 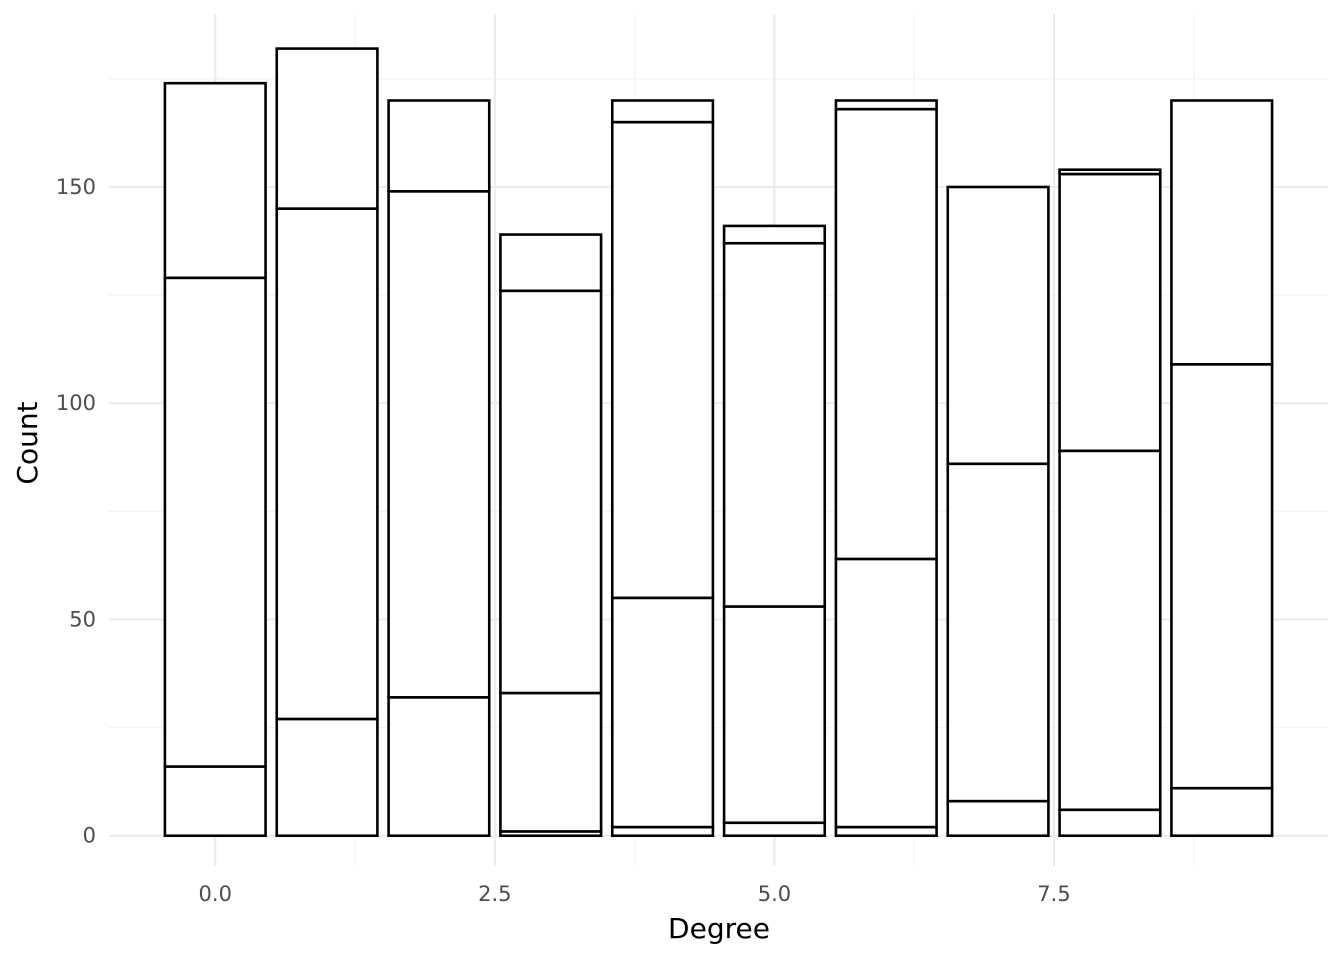 What do you see at coordinates (27, 442) in the screenshot?
I see `y-axis-title: Count` at bounding box center [27, 442].